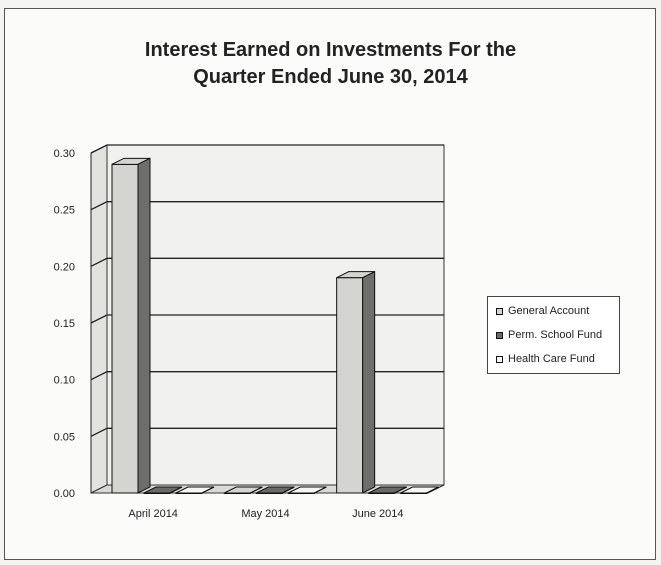 Image resolution: width=661 pixels, height=565 pixels. I want to click on legend-label-perm-school-fund: Perm. School Fund, so click(555, 335).